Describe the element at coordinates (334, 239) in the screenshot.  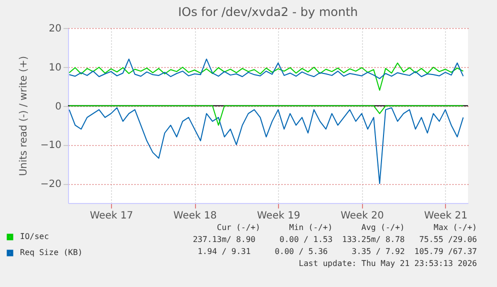
I see `text: 237.13m/ 8.90 0.00 / 1.53 133.25m/ 8.78 75.55 /29.06` at that location.